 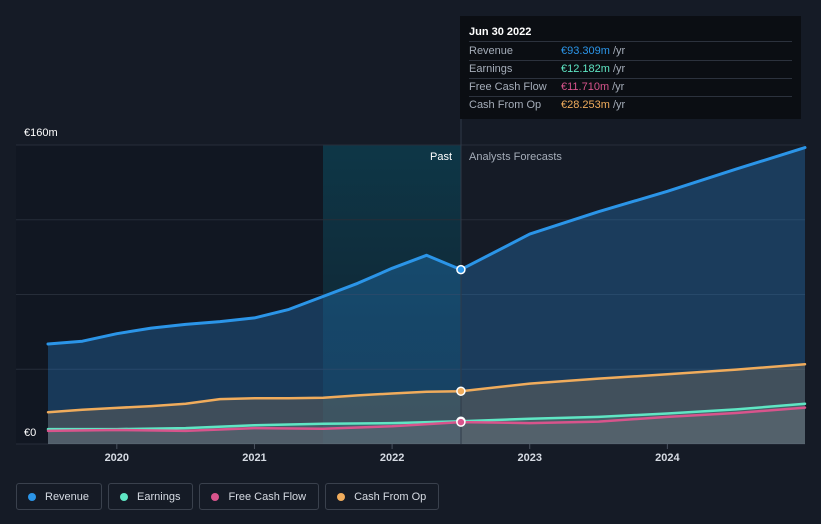 I want to click on tooltip-row-earnings: Earnings €12.182m /yr, so click(x=630, y=70).